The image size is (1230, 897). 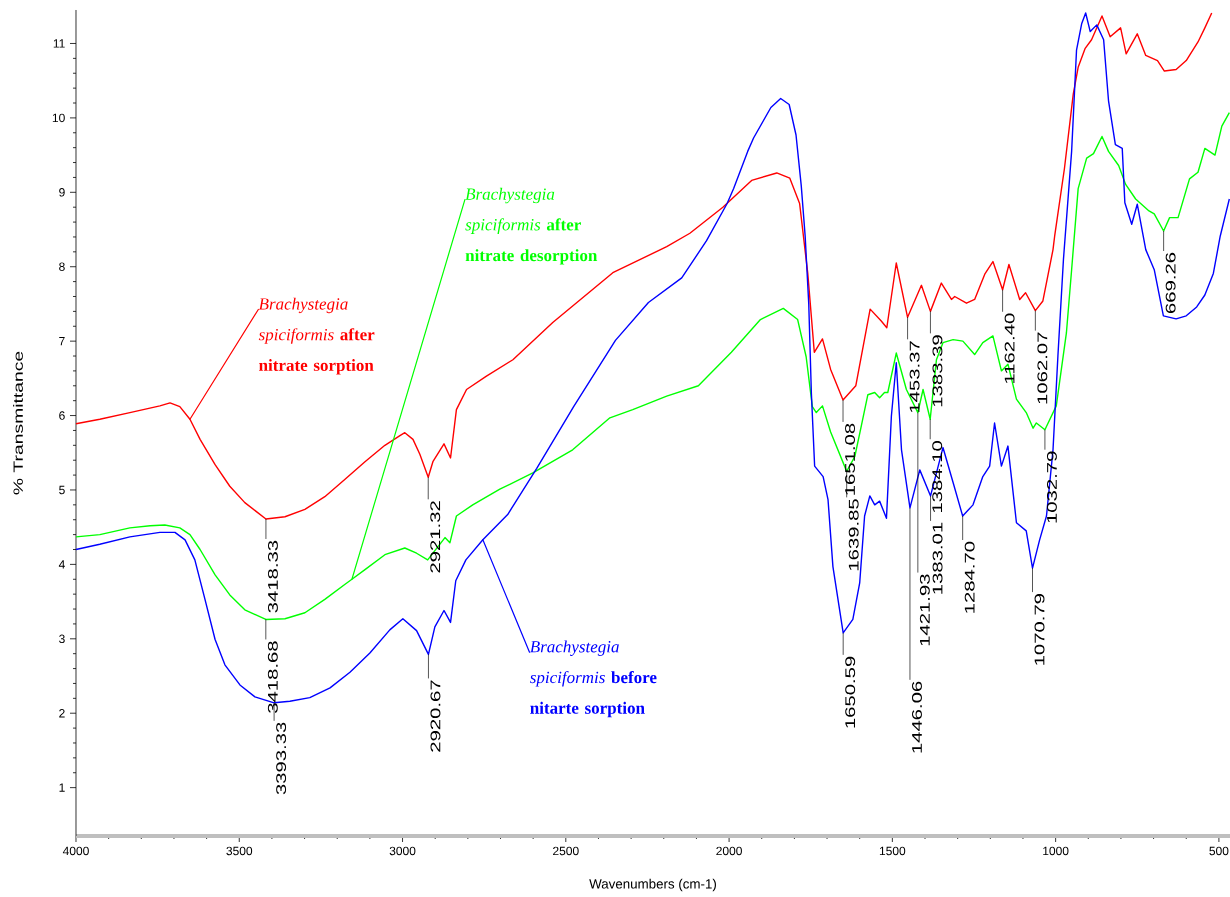 I want to click on annotation: 3418.33, so click(x=272, y=576).